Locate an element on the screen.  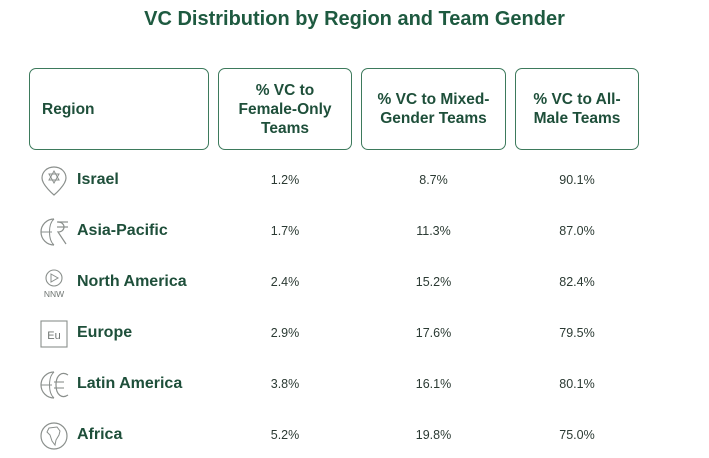
table-row: Eu Europe 2.9% 17.6% 79.5% is located at coordinates (354, 334).